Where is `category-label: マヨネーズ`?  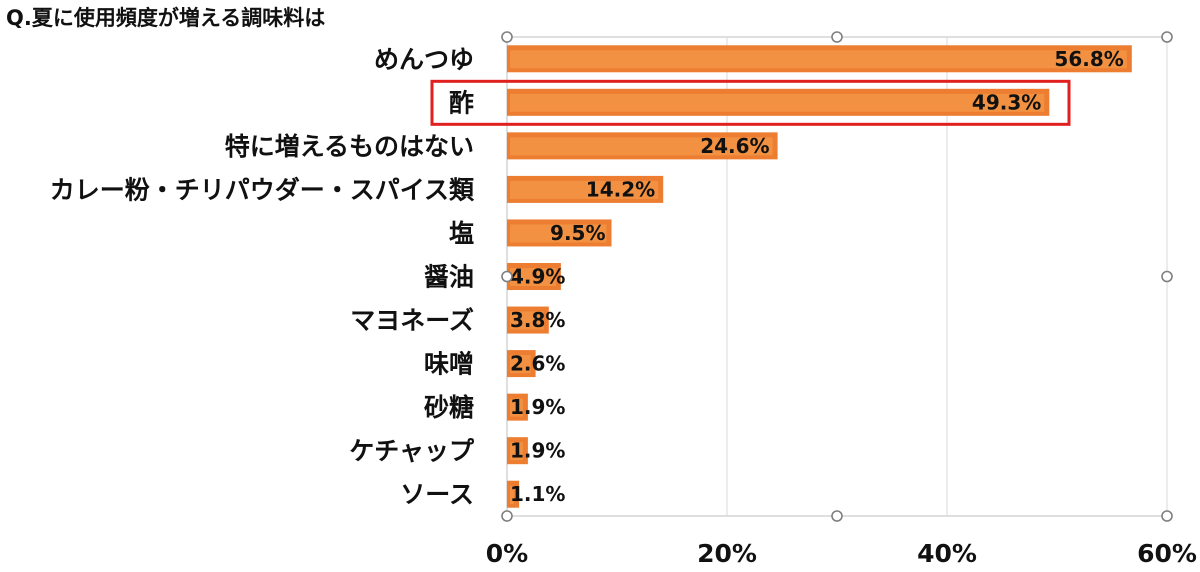
category-label: マヨネーズ is located at coordinates (412, 320).